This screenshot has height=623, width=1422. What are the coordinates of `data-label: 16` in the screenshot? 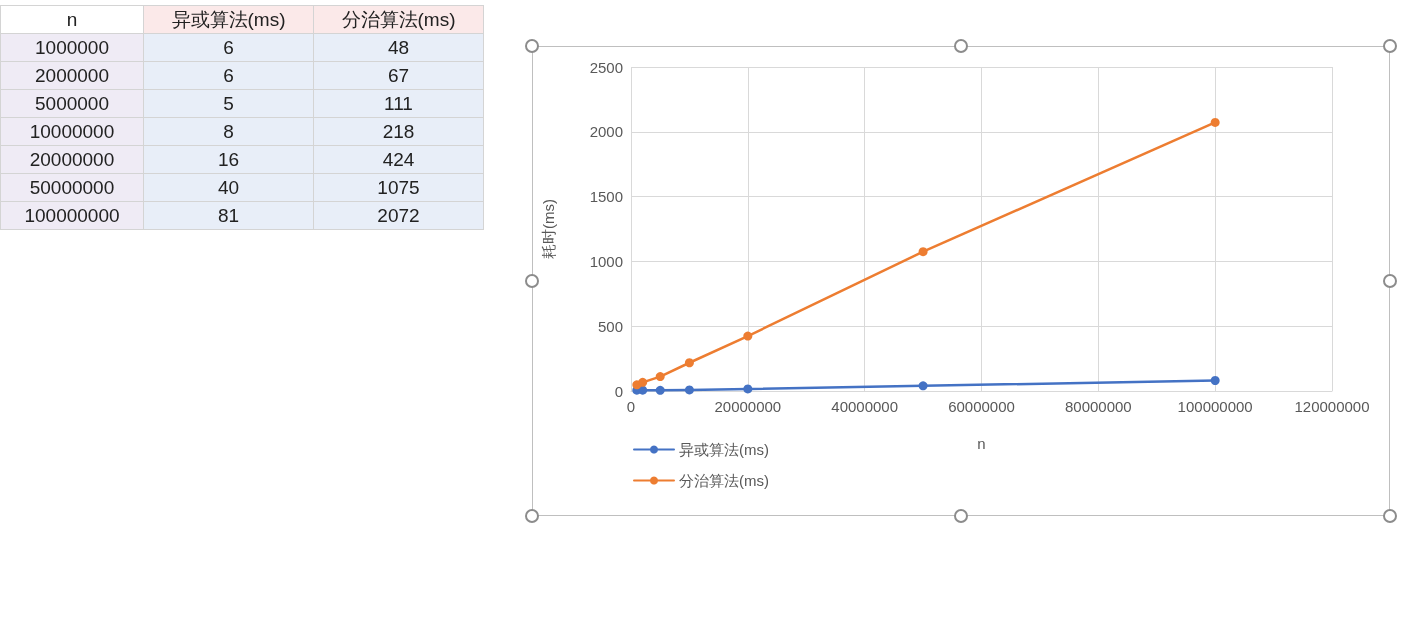 It's located at (228, 159).